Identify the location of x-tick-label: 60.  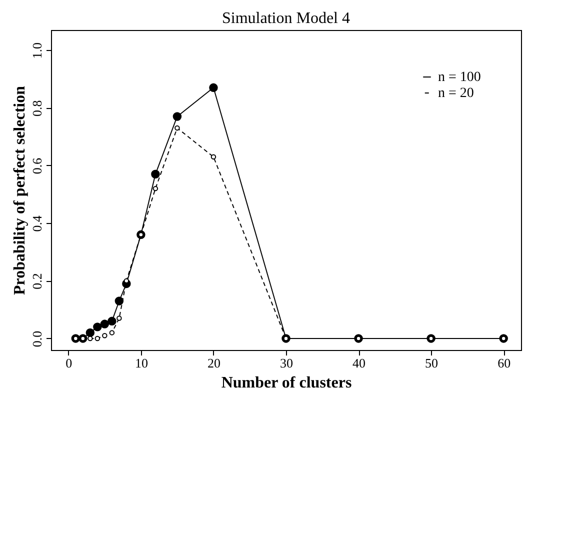
(504, 363).